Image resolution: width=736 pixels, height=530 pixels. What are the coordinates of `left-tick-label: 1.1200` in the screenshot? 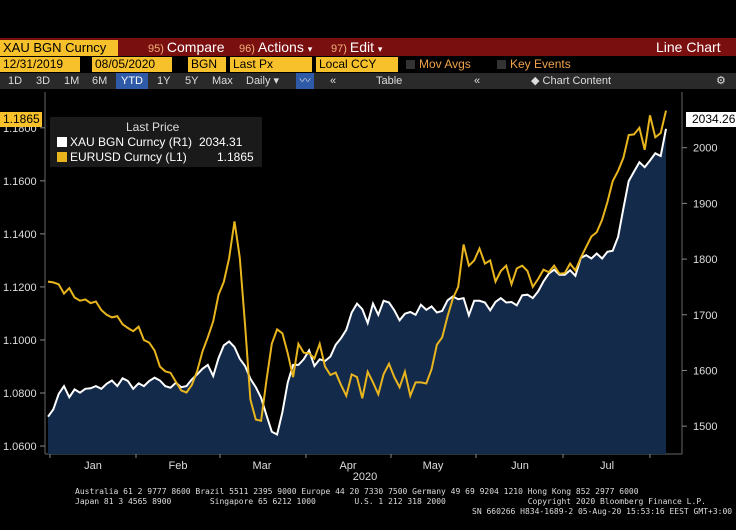 It's located at (20, 288).